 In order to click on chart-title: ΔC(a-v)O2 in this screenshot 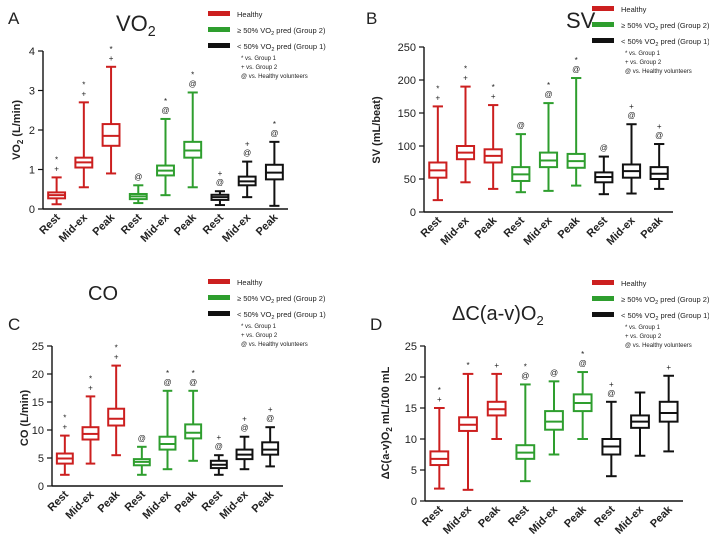, I will do `click(498, 315)`.